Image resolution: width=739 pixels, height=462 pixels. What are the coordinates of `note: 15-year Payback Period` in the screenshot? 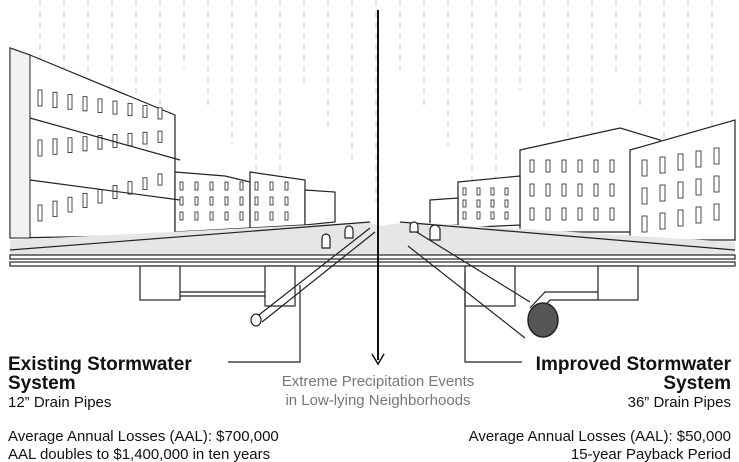 It's located at (651, 454).